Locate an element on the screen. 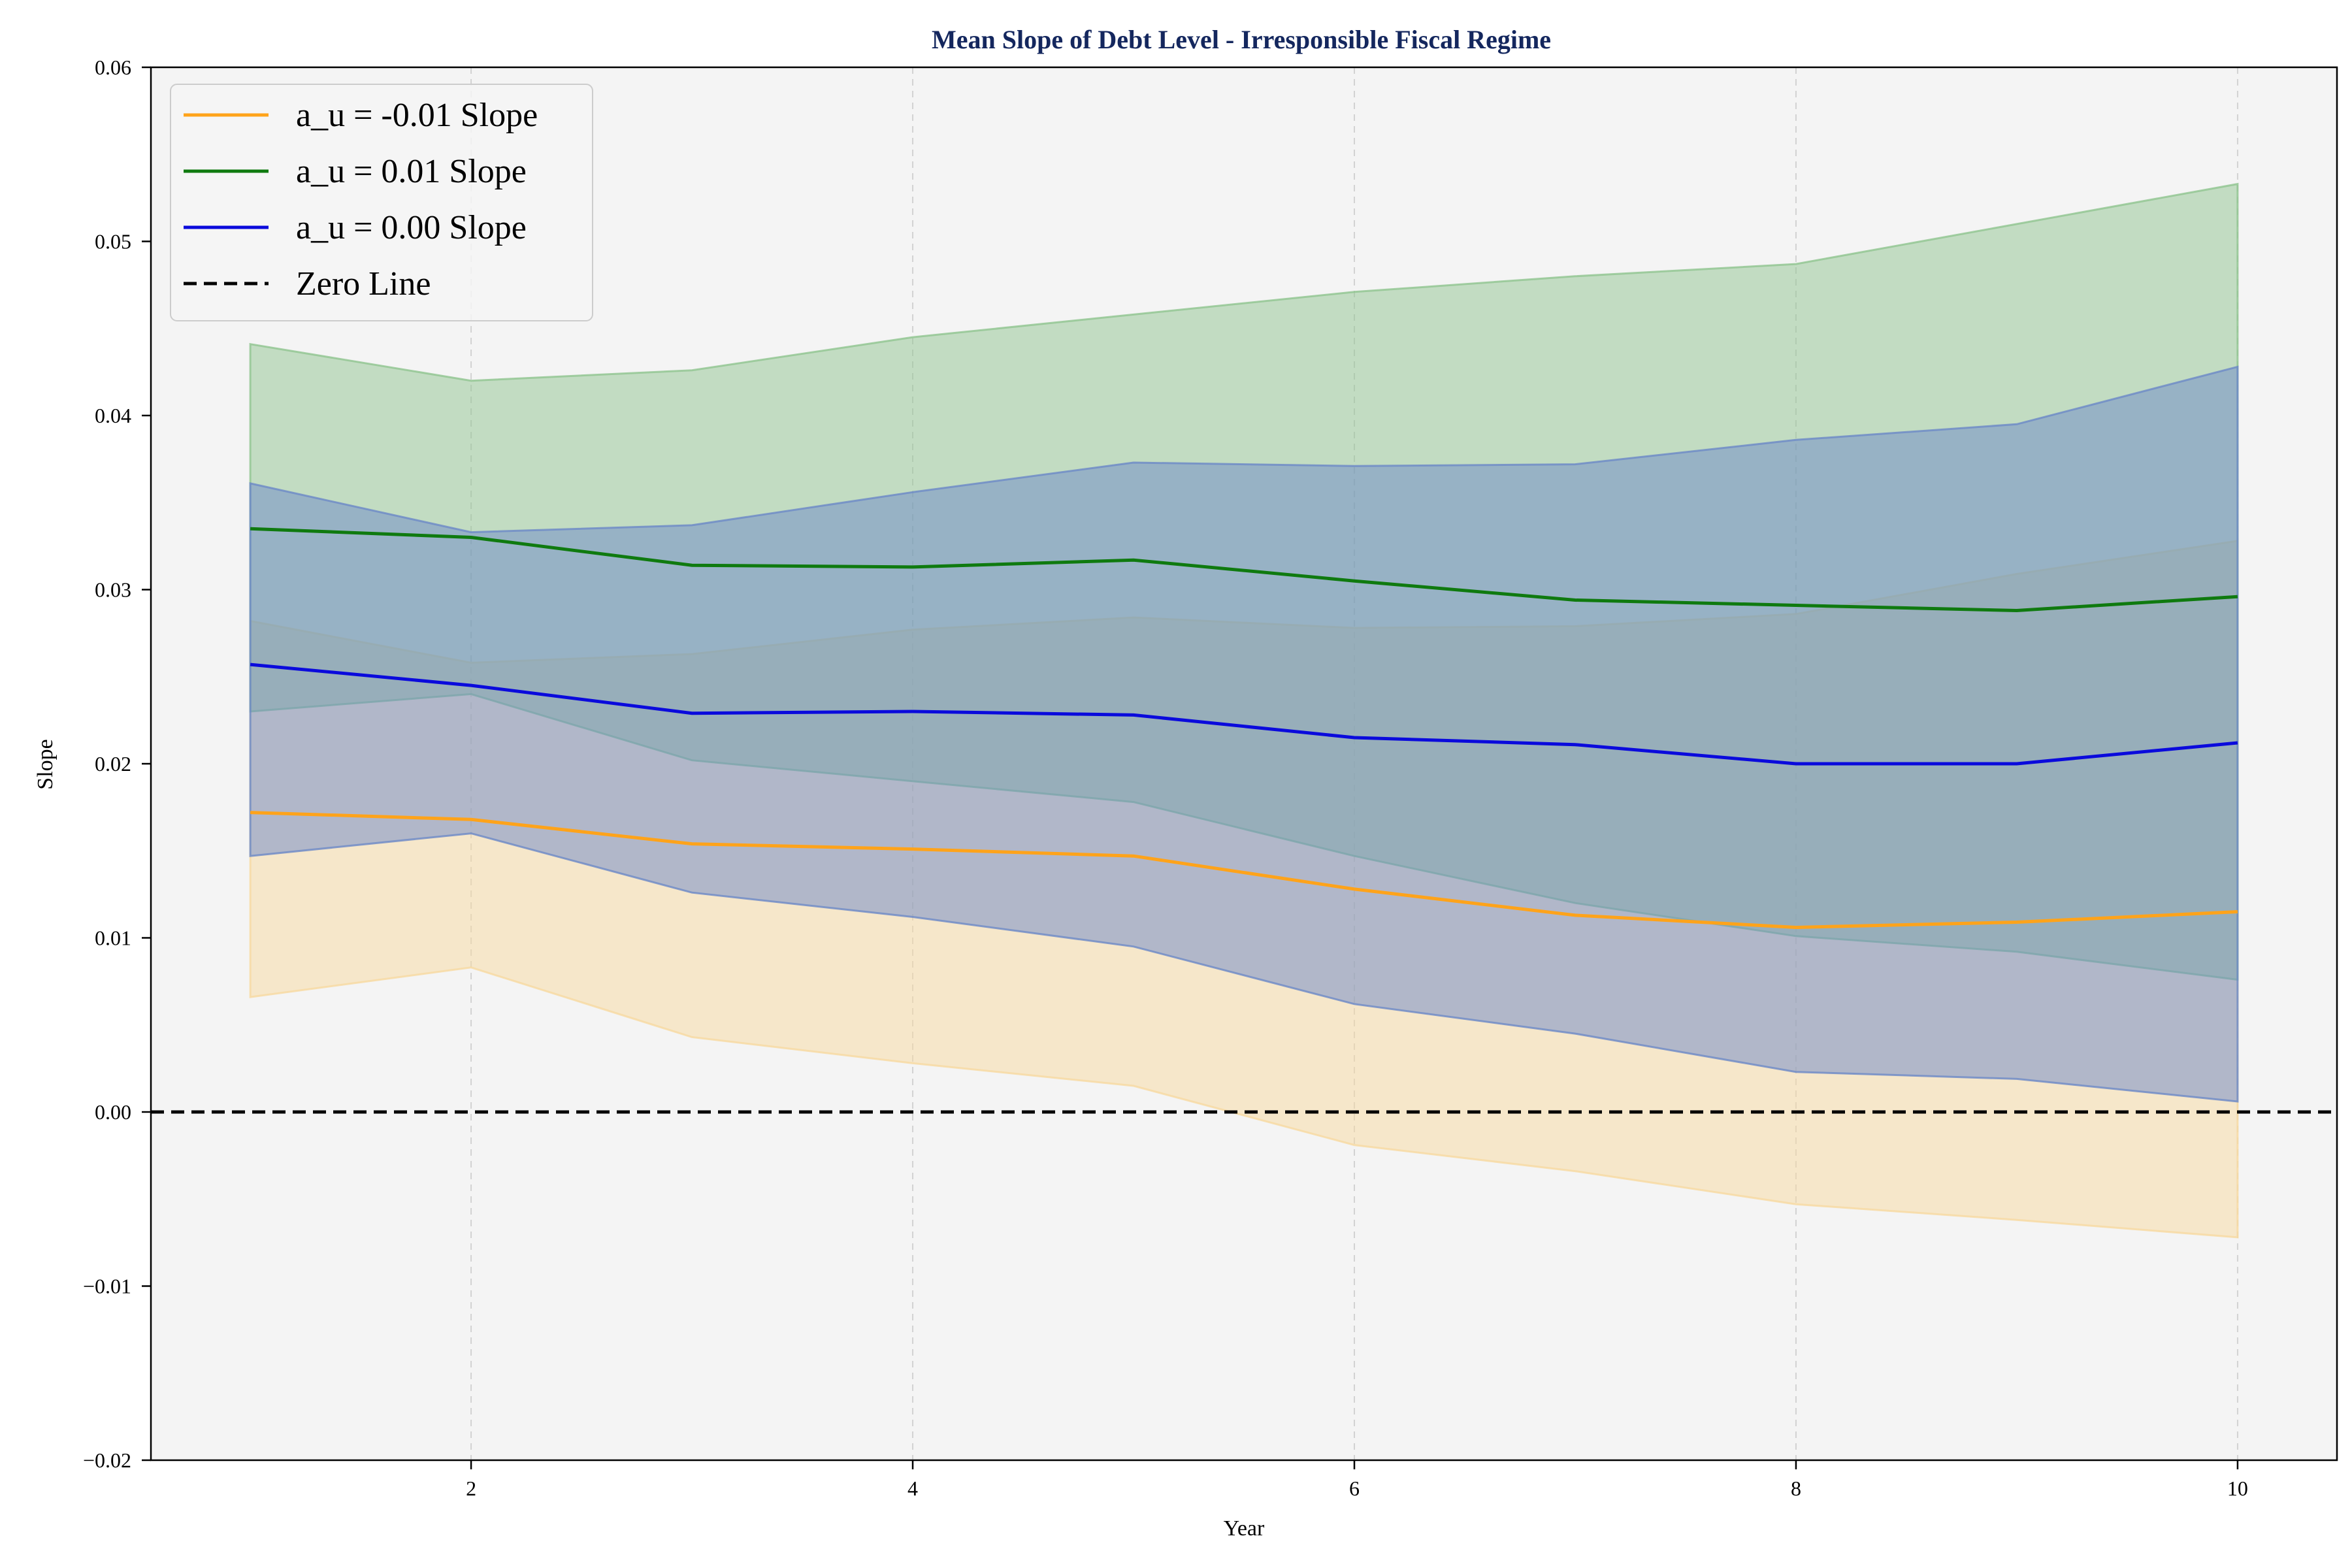  y-tick-label-3: 0.01 is located at coordinates (113, 938).